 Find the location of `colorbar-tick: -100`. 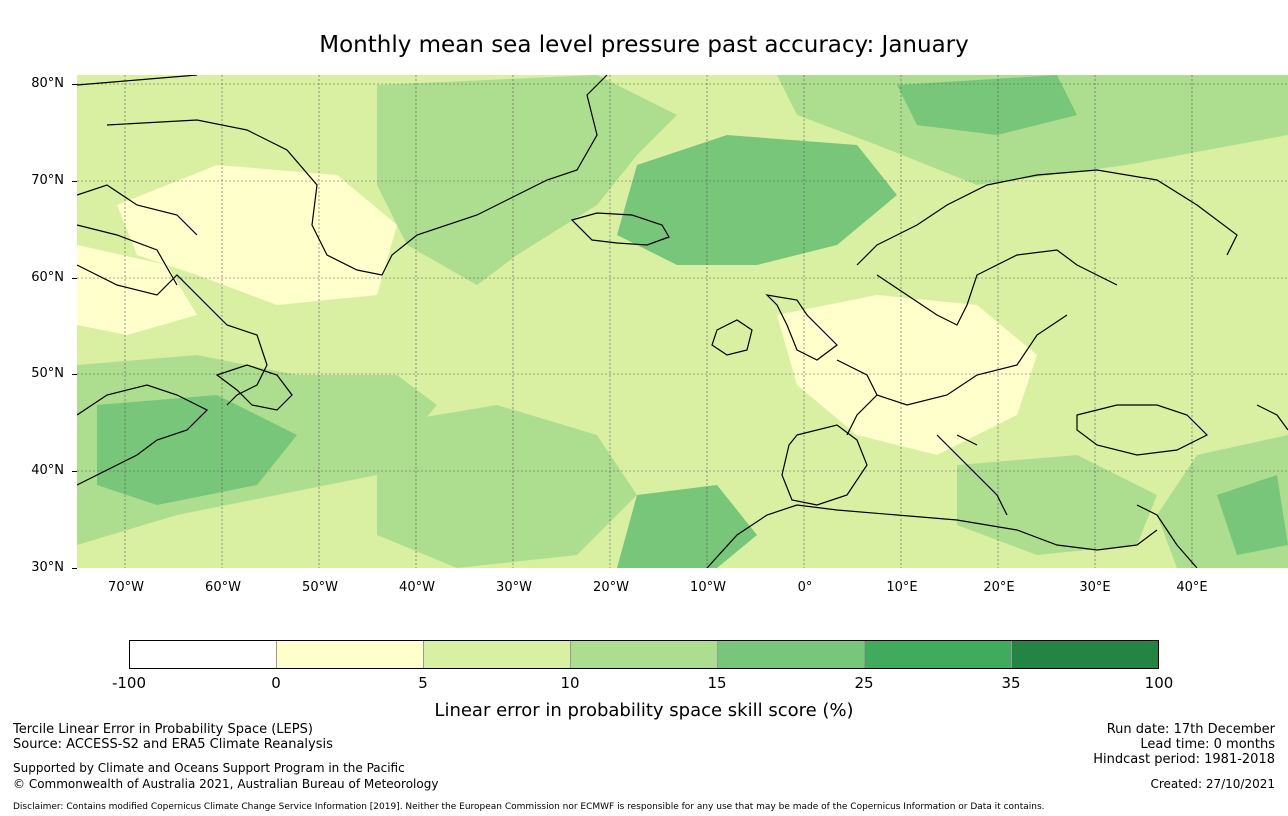

colorbar-tick: -100 is located at coordinates (129, 683).